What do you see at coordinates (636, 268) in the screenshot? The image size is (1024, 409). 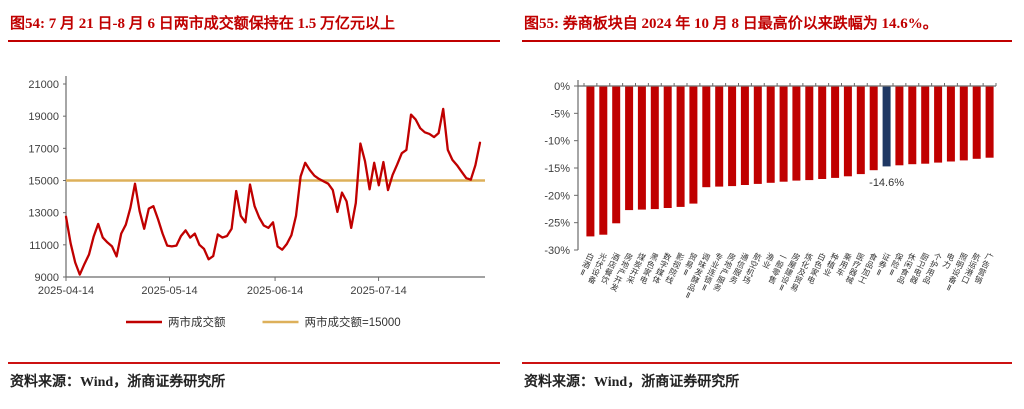 I see `svg-text: 煤炭开采` at bounding box center [636, 268].